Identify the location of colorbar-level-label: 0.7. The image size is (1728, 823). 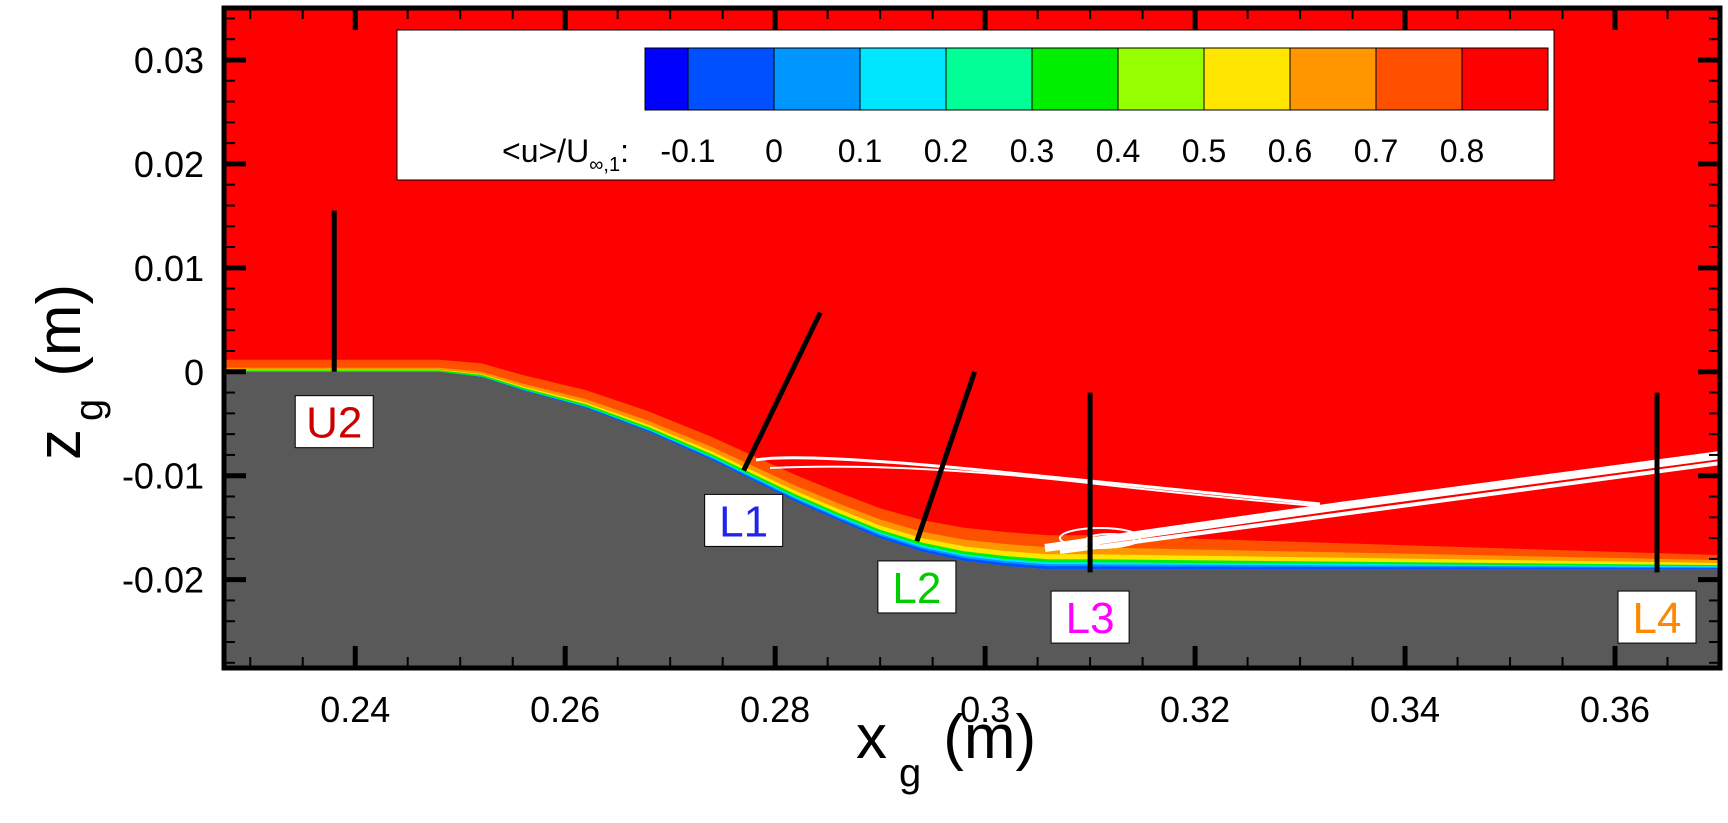
(1376, 151).